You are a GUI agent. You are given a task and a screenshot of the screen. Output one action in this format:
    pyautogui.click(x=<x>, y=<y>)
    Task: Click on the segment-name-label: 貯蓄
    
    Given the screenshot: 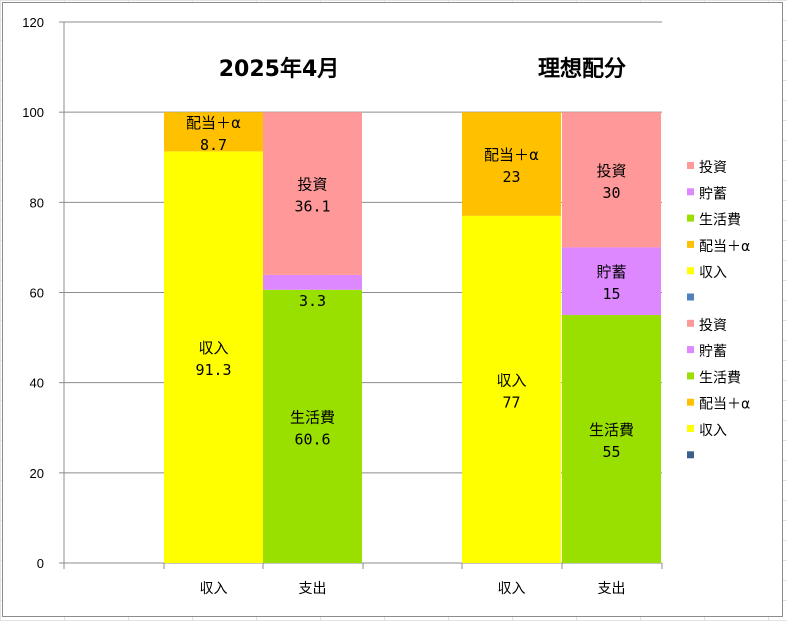 What is the action you would take?
    pyautogui.click(x=611, y=272)
    